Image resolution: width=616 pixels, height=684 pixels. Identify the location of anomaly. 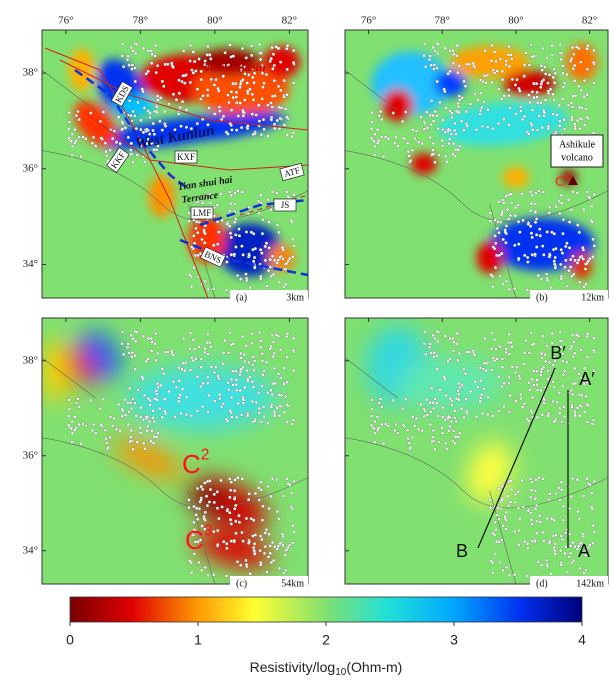
(542, 244).